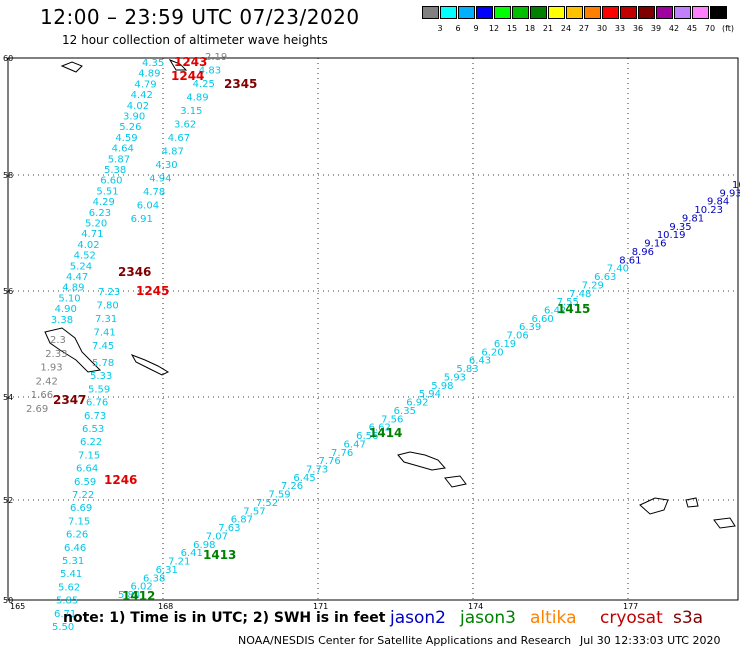 This screenshot has height=650, width=740. I want to click on swh-value-track-c: 7.15, so click(79, 521).